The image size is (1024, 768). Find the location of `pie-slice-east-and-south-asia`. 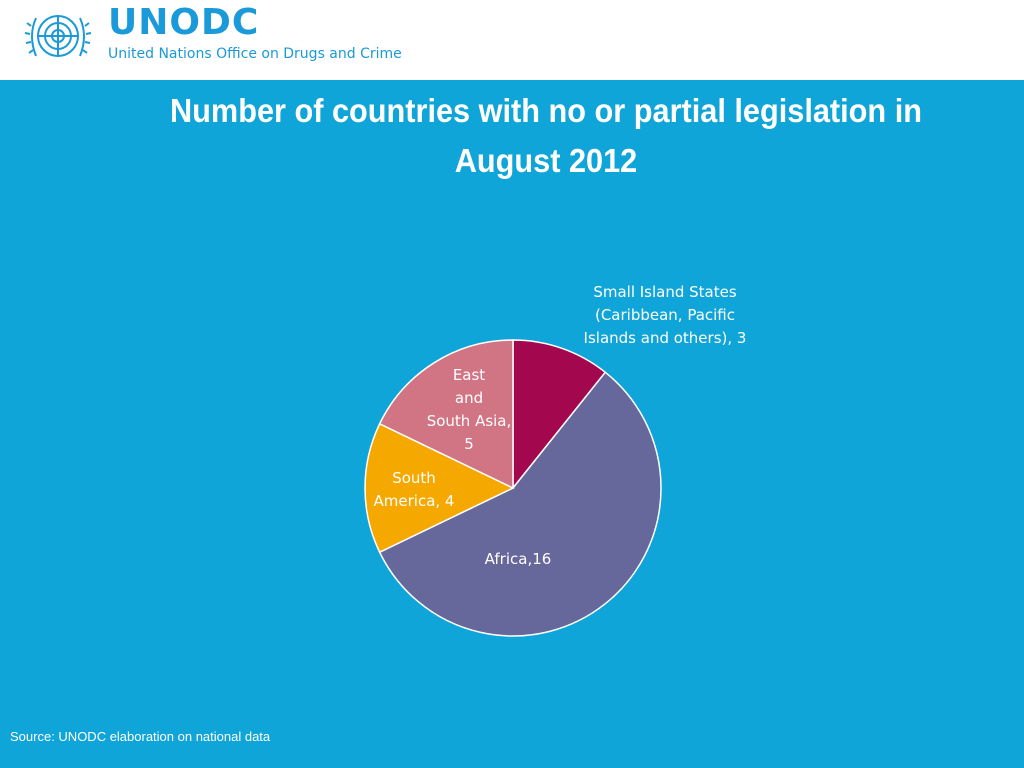

pie-slice-east-and-south-asia is located at coordinates (446, 414).